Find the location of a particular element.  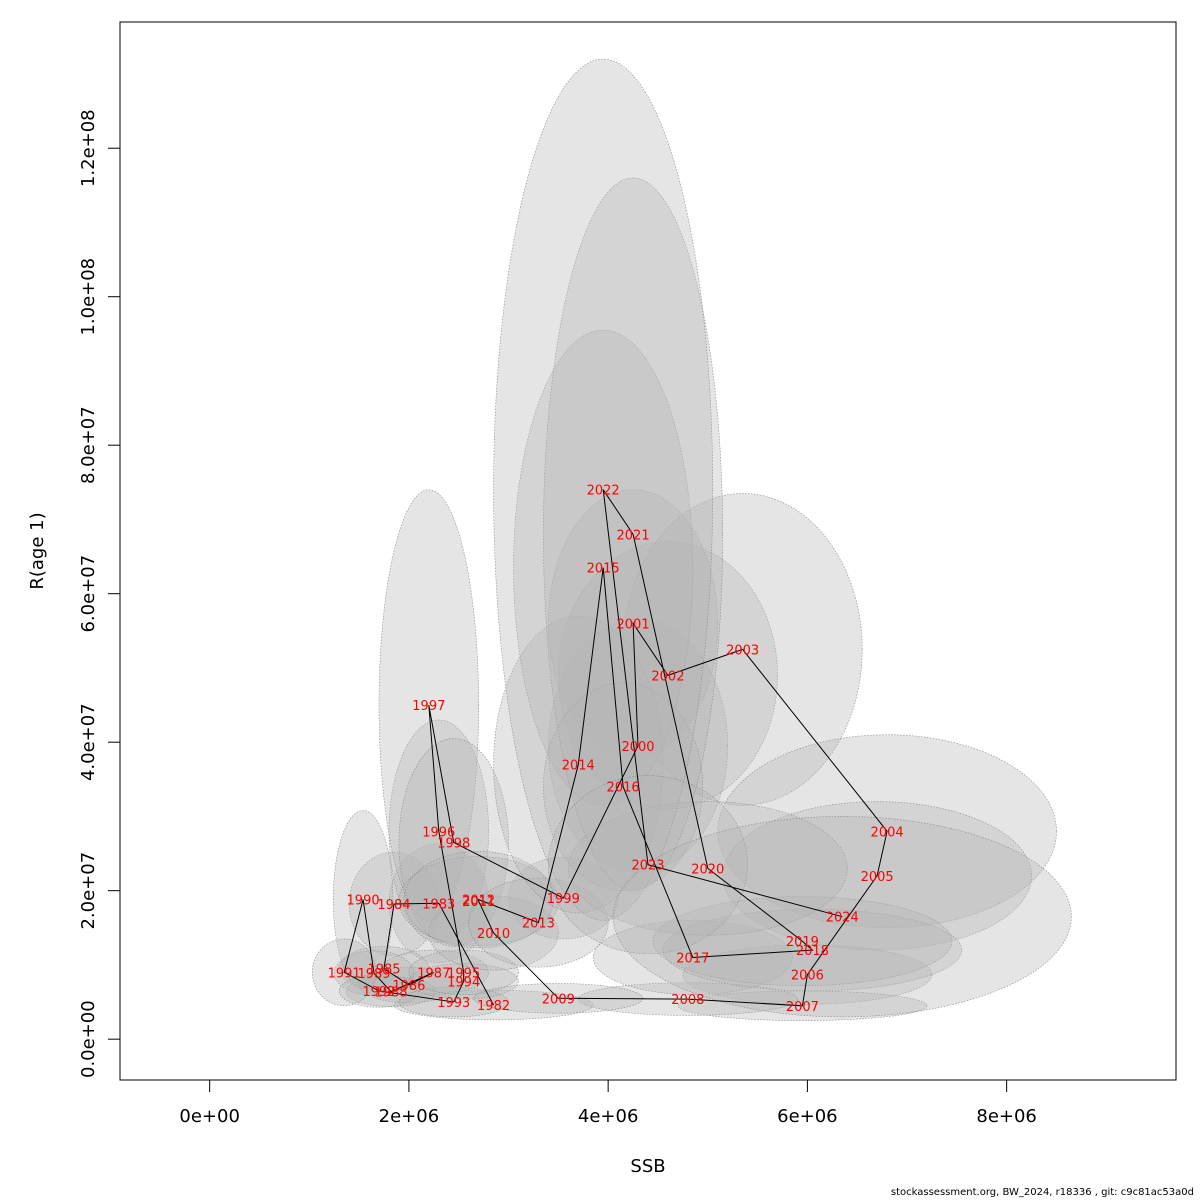

year-label-2015: 2015 is located at coordinates (603, 569).